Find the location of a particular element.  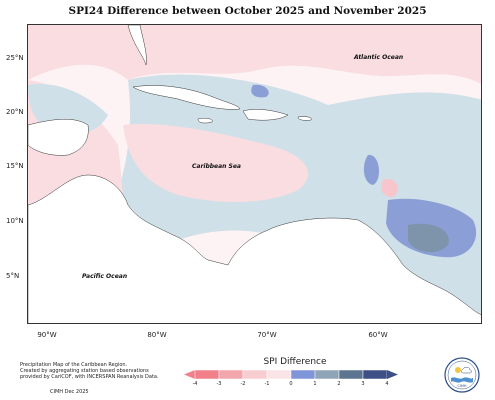

land-yucatan is located at coordinates (58, 137).